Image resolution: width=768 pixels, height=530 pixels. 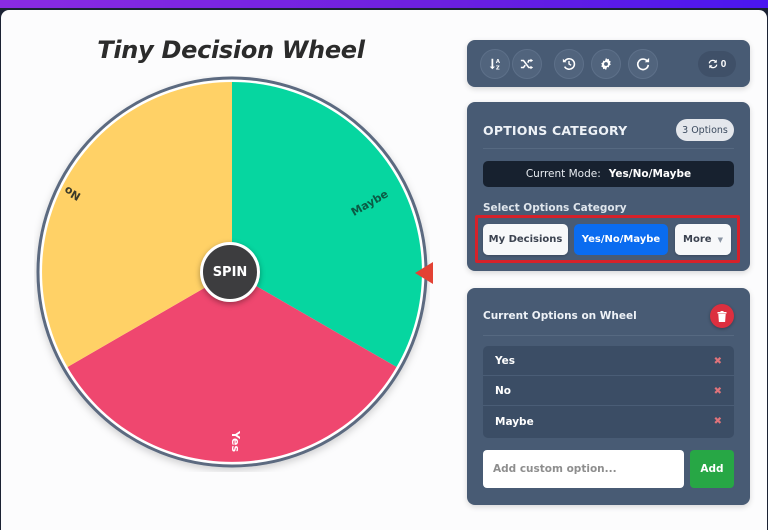 I want to click on chevron-down-icon: ▼, so click(x=720, y=239).